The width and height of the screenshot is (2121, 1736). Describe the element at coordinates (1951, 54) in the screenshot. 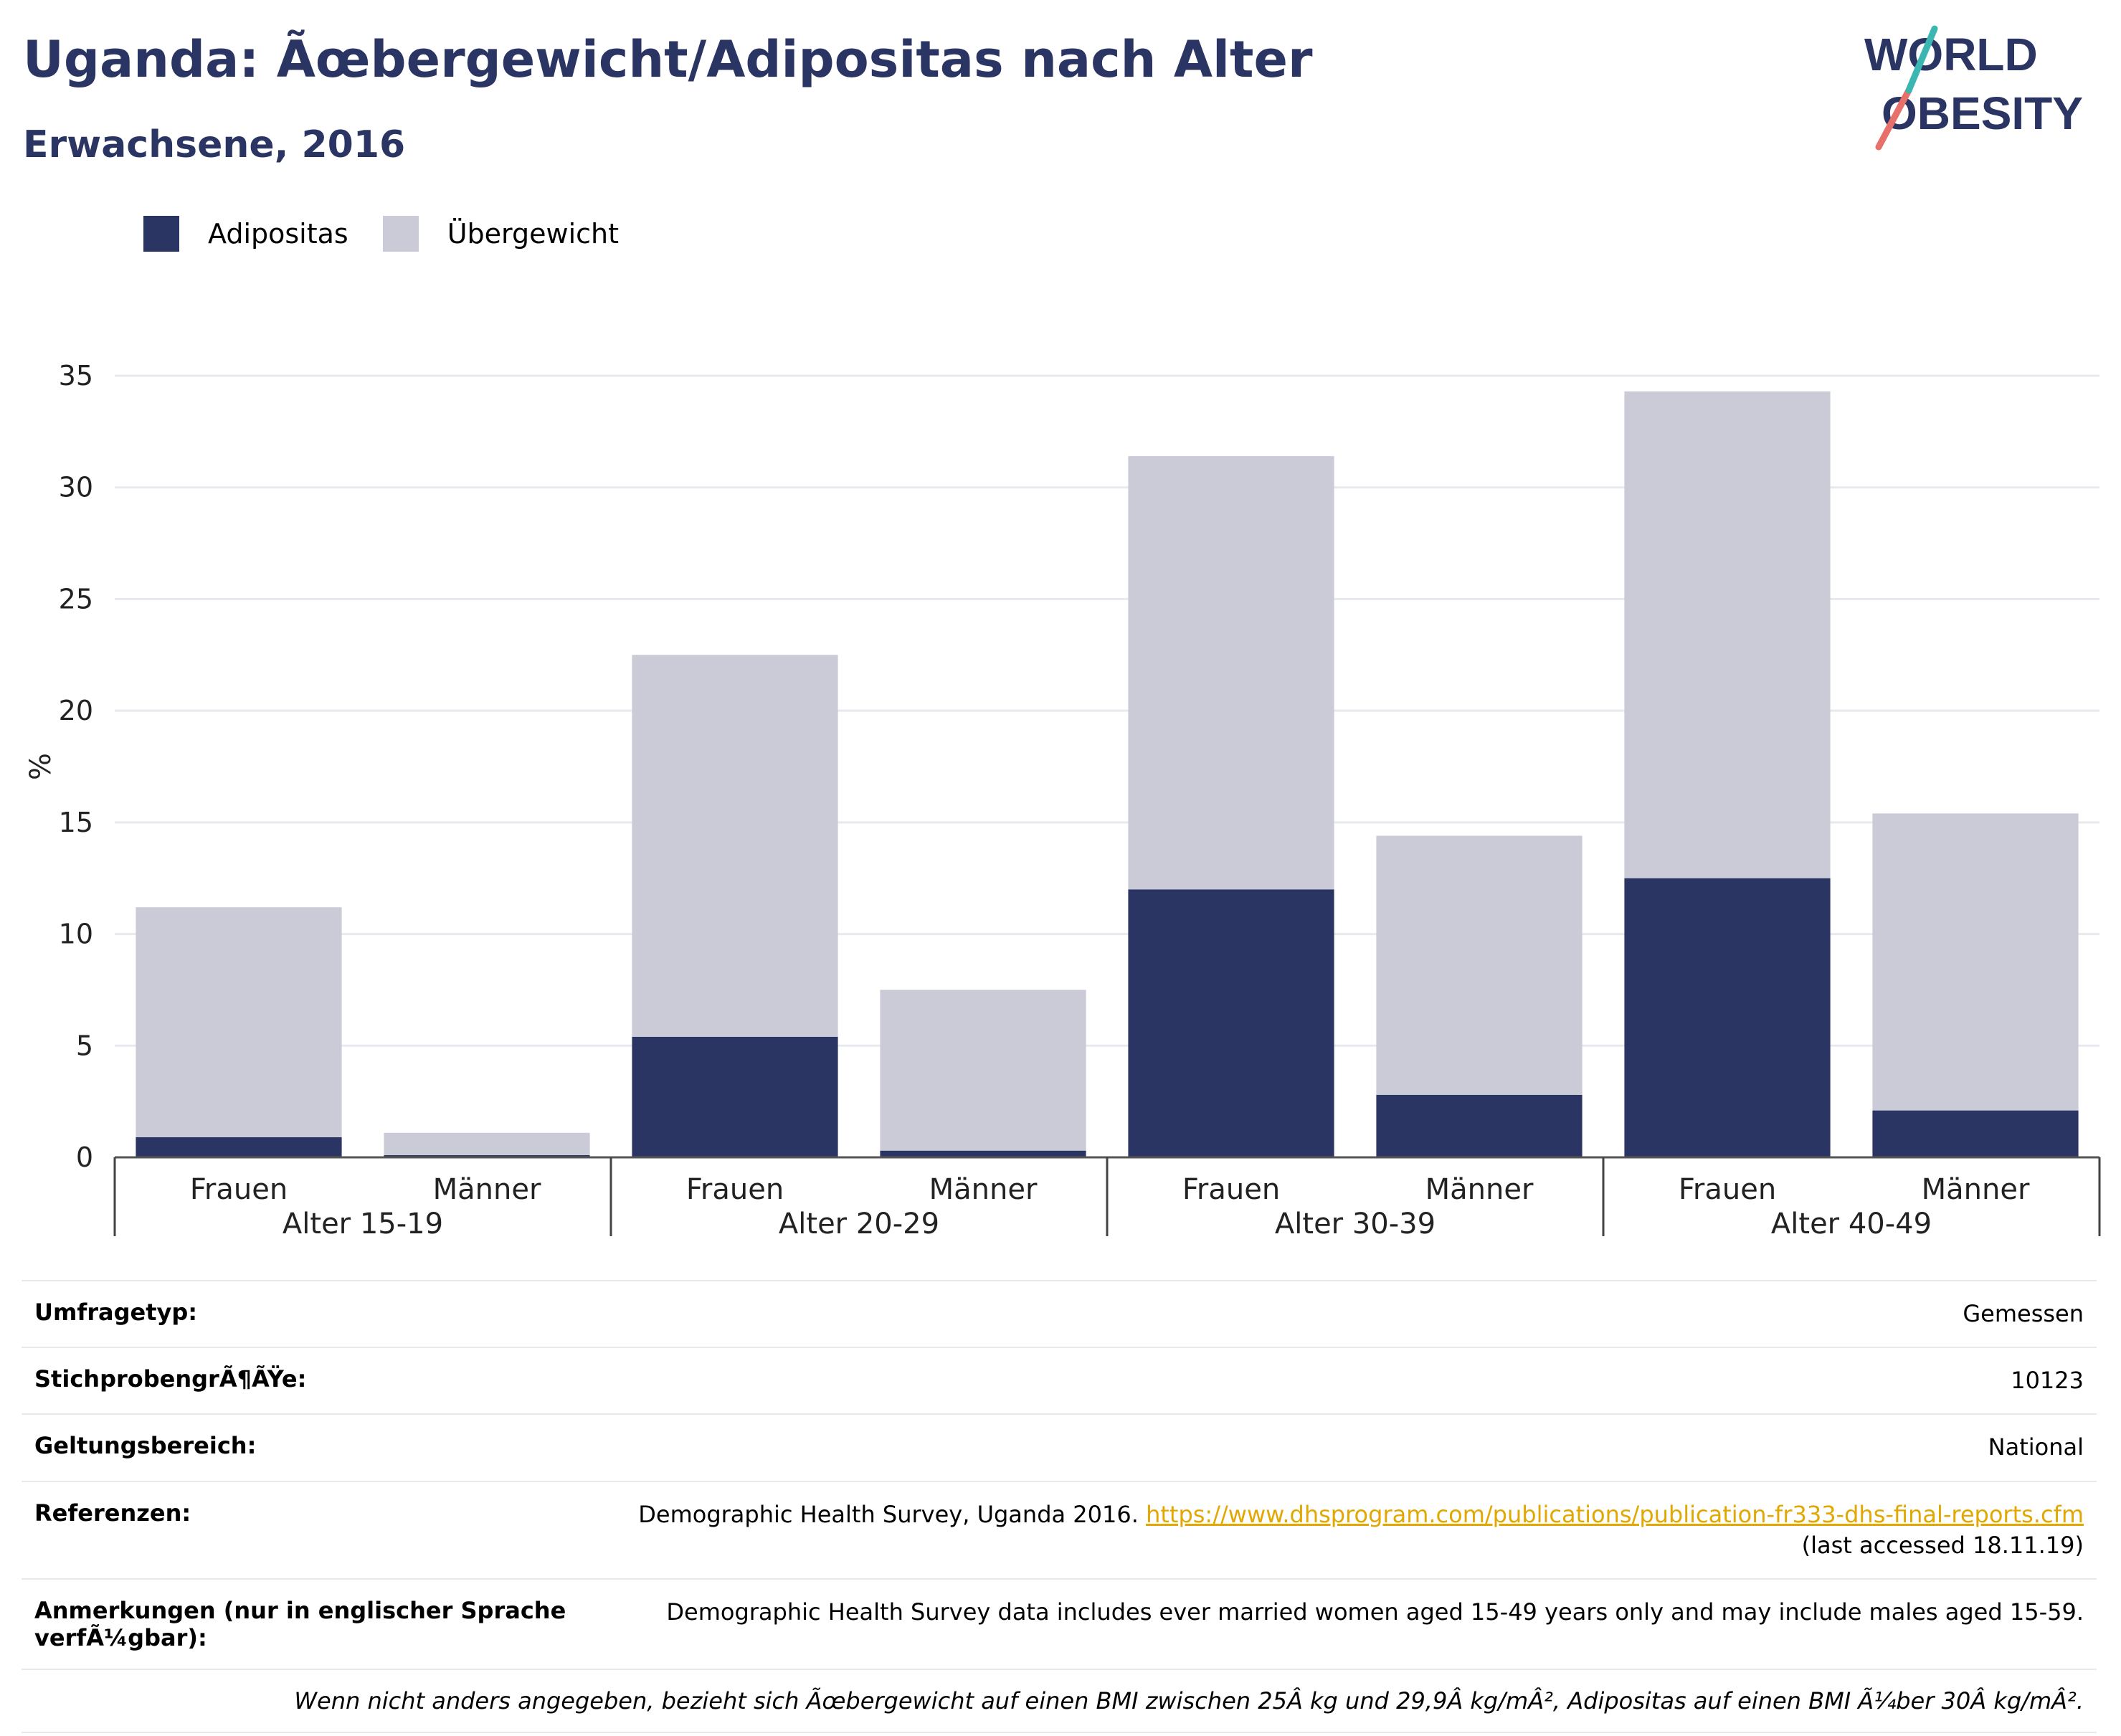

I see `logo-line-1: WORLD` at that location.